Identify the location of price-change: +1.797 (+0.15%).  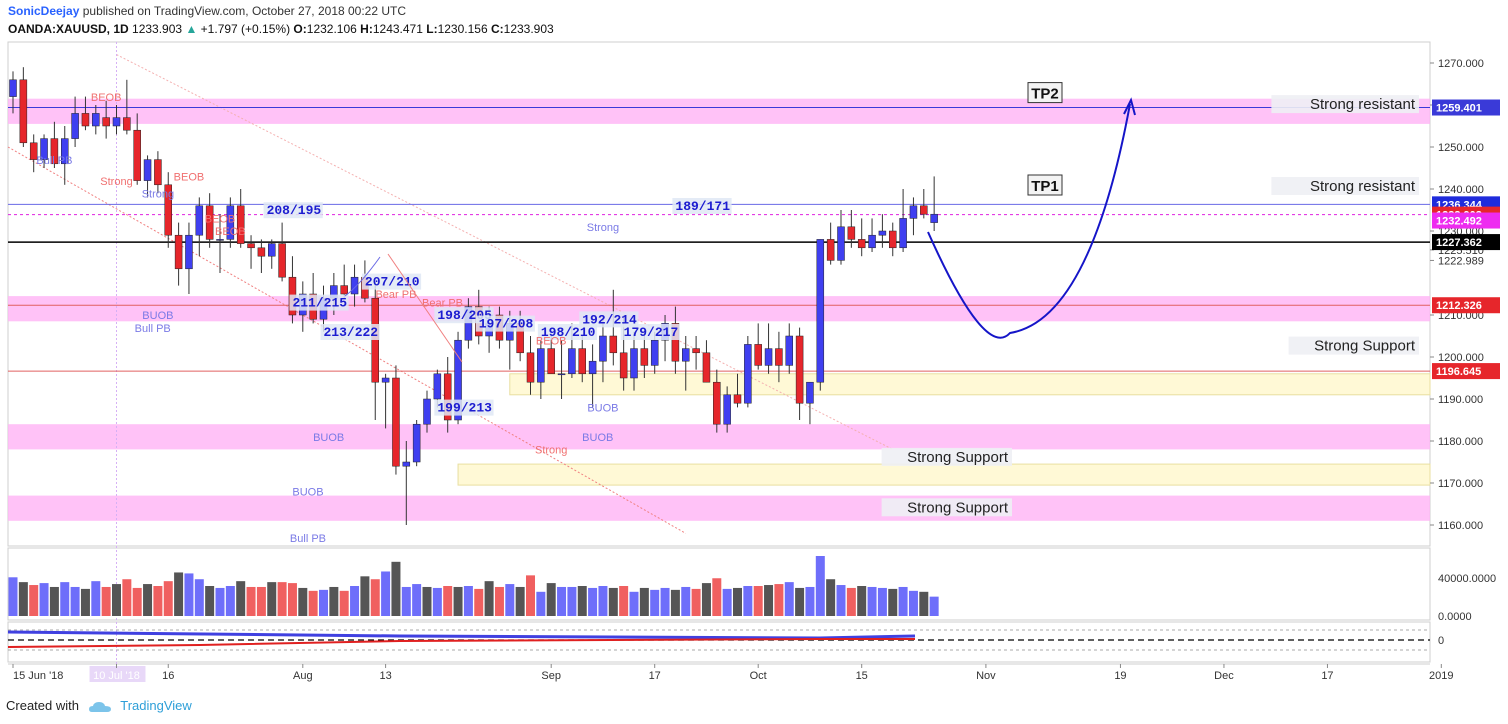
(245, 29).